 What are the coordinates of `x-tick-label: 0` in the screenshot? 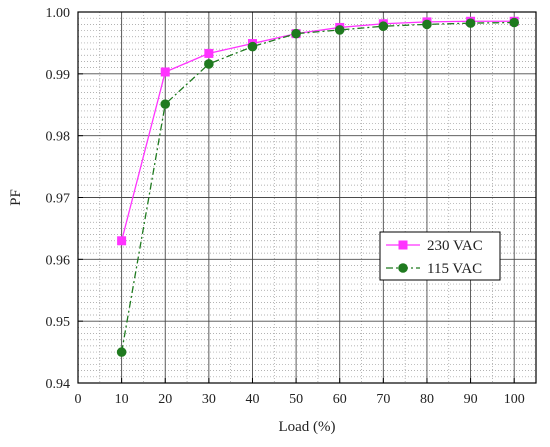 It's located at (78, 399).